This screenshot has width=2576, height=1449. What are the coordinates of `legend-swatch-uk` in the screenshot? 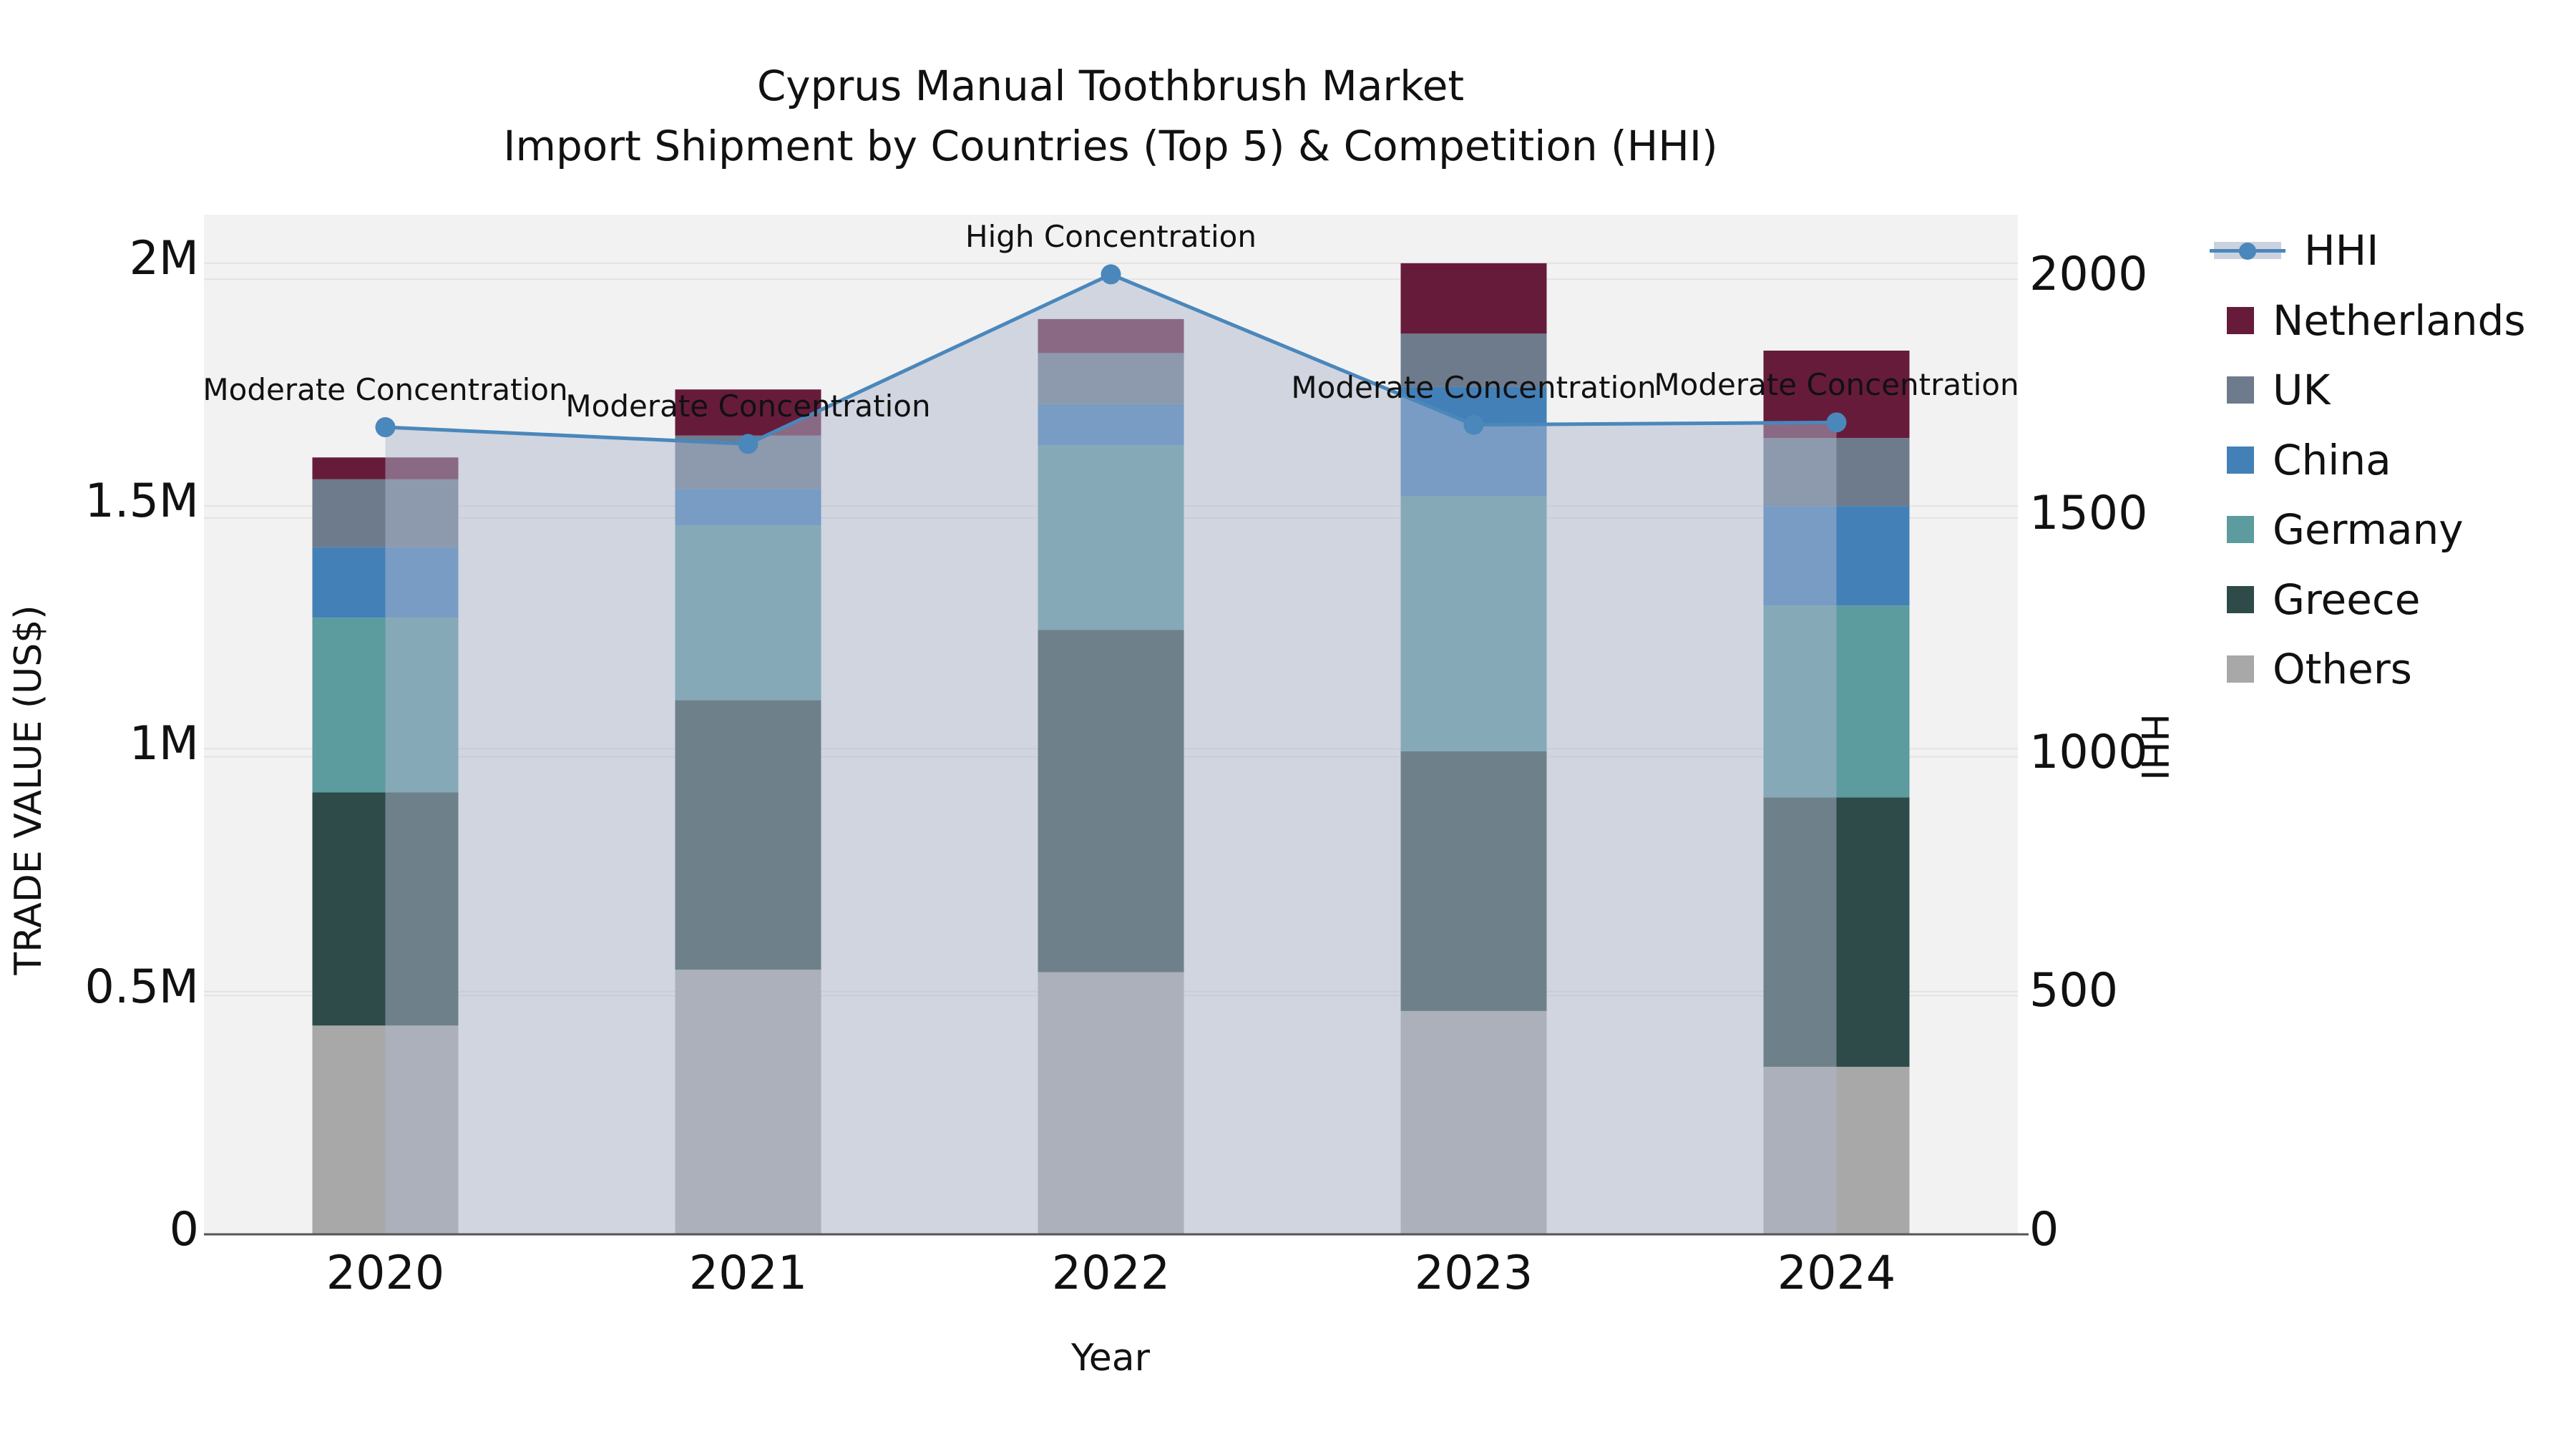 It's located at (2240, 390).